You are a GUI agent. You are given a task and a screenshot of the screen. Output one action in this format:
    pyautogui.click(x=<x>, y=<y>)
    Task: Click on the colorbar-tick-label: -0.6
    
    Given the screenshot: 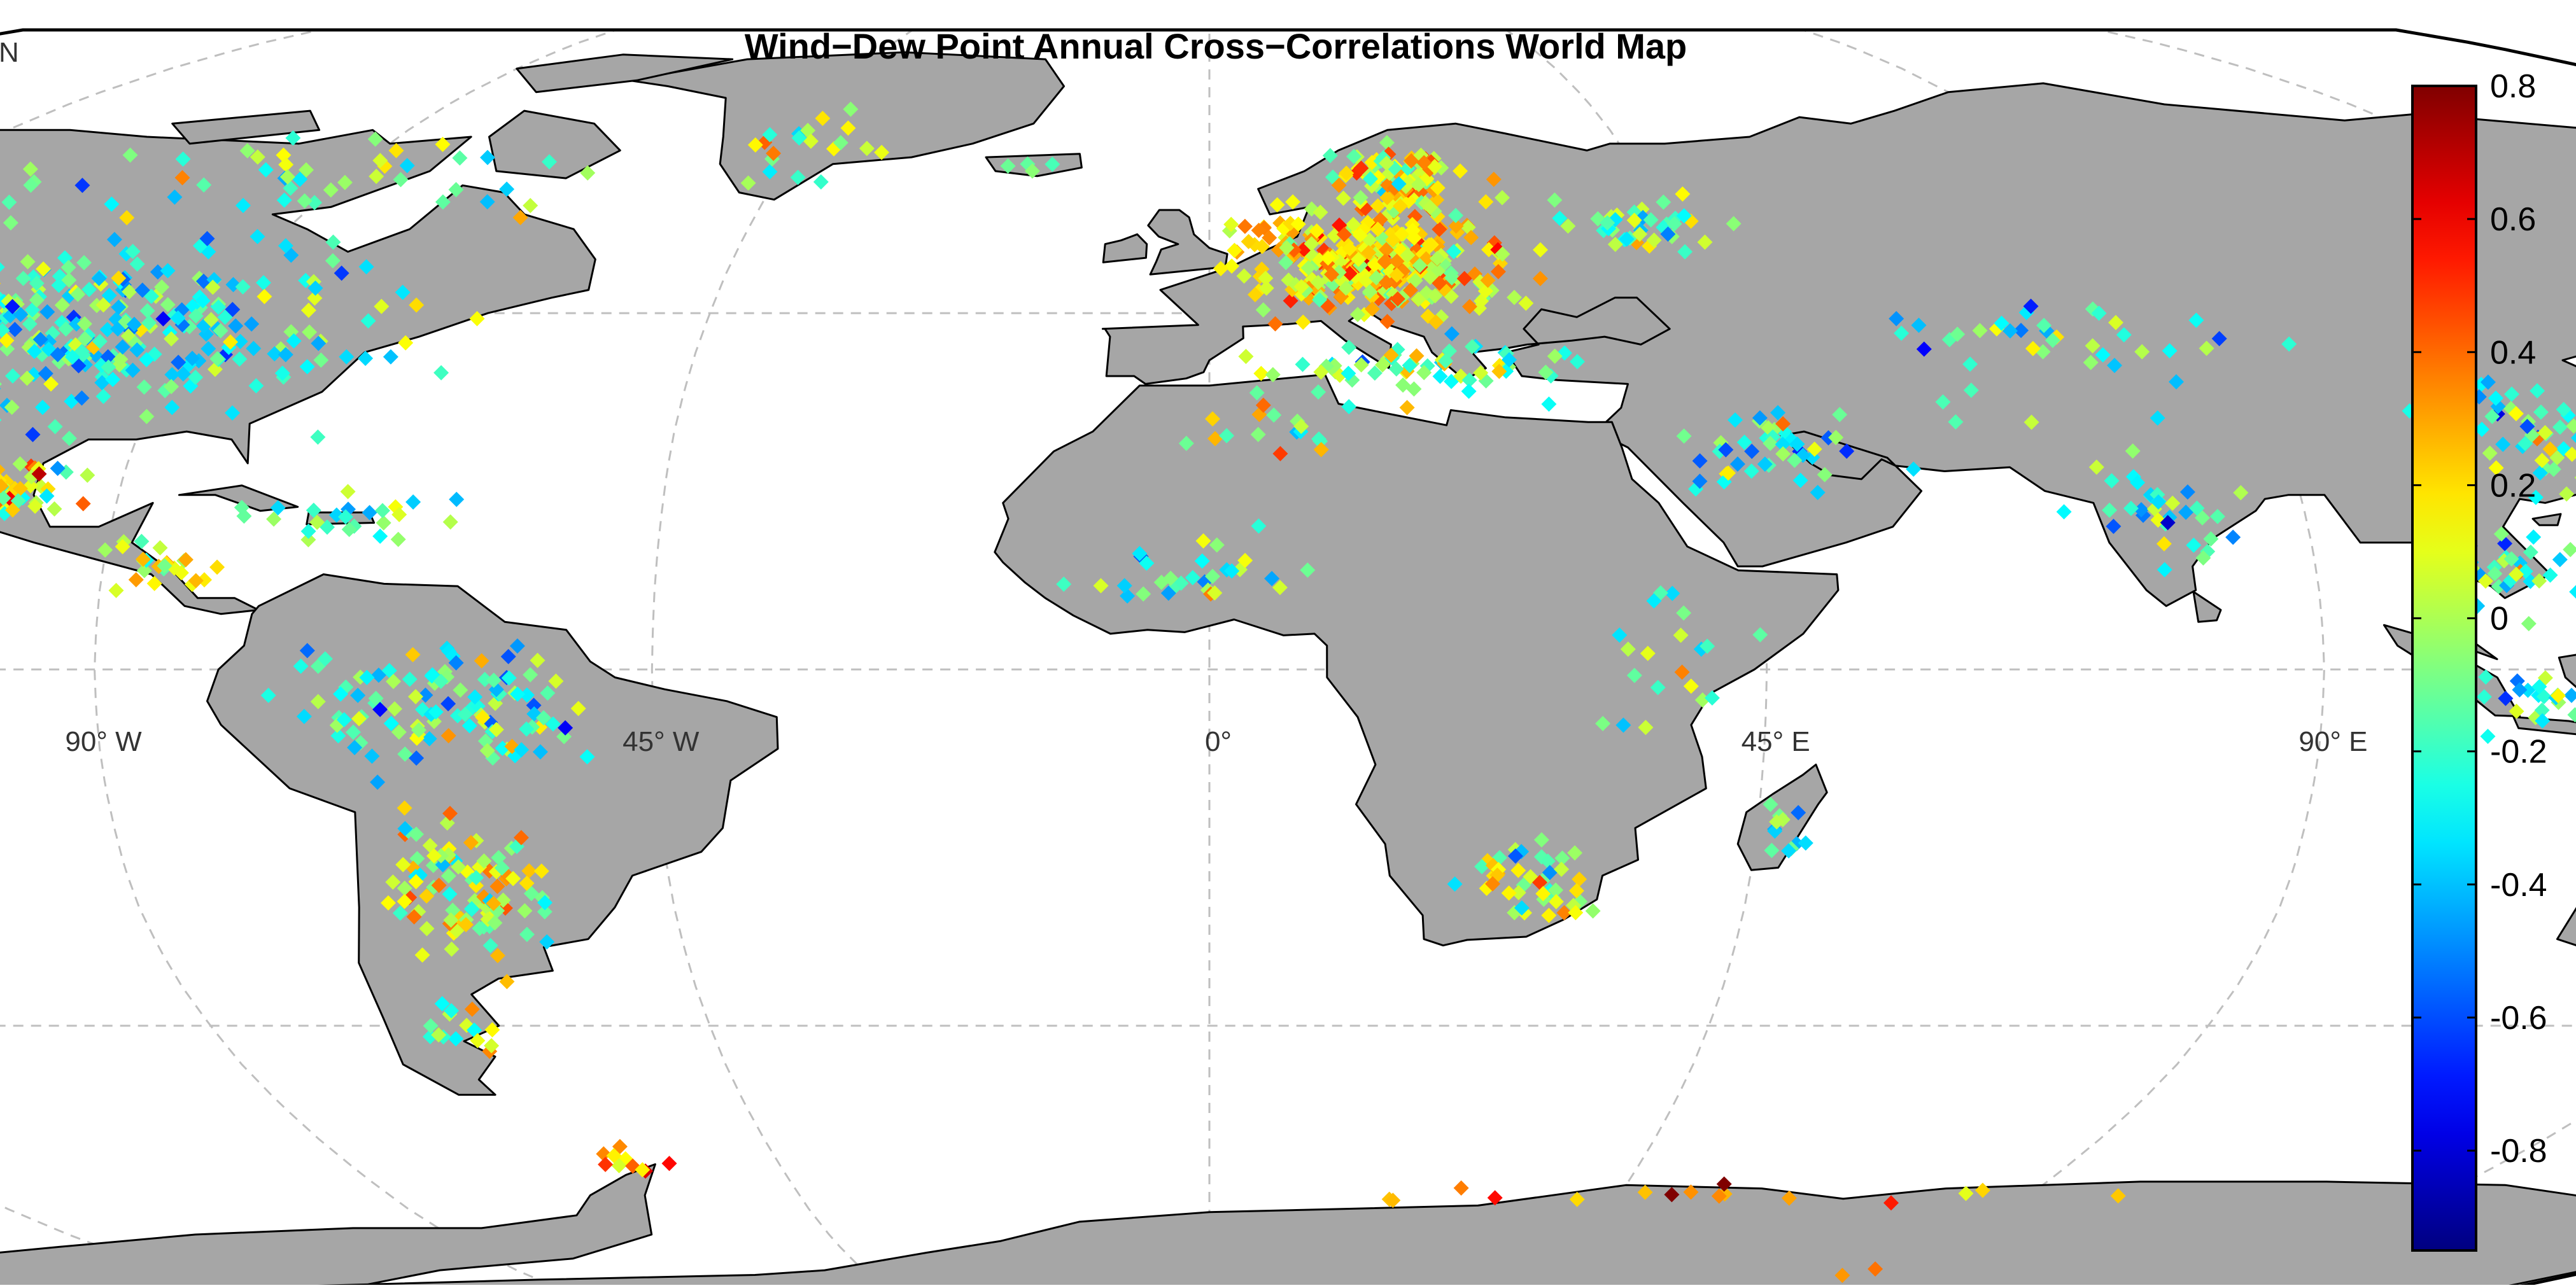 What is the action you would take?
    pyautogui.click(x=2519, y=1018)
    